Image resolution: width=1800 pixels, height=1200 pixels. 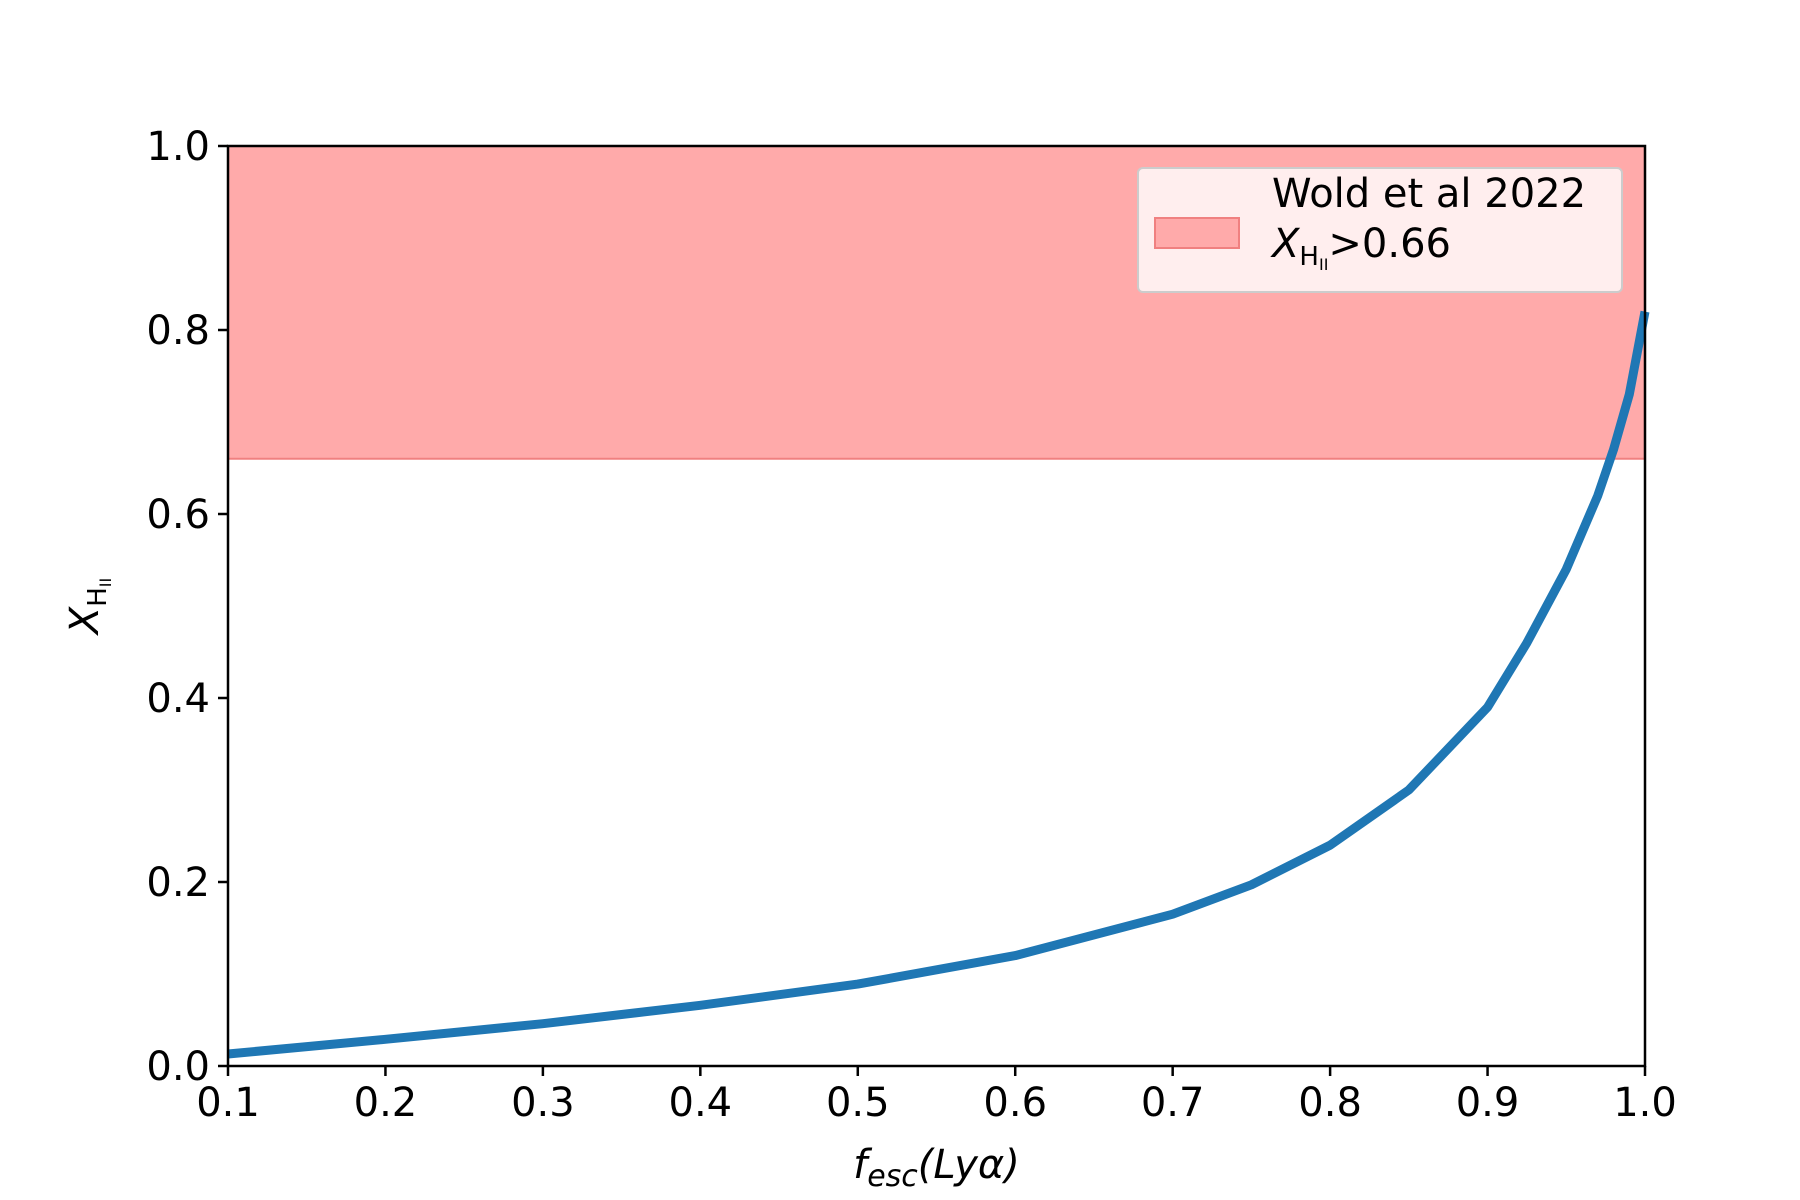 I want to click on legend: Wold et al 2022 XHII>0.66, so click(x=1380, y=230).